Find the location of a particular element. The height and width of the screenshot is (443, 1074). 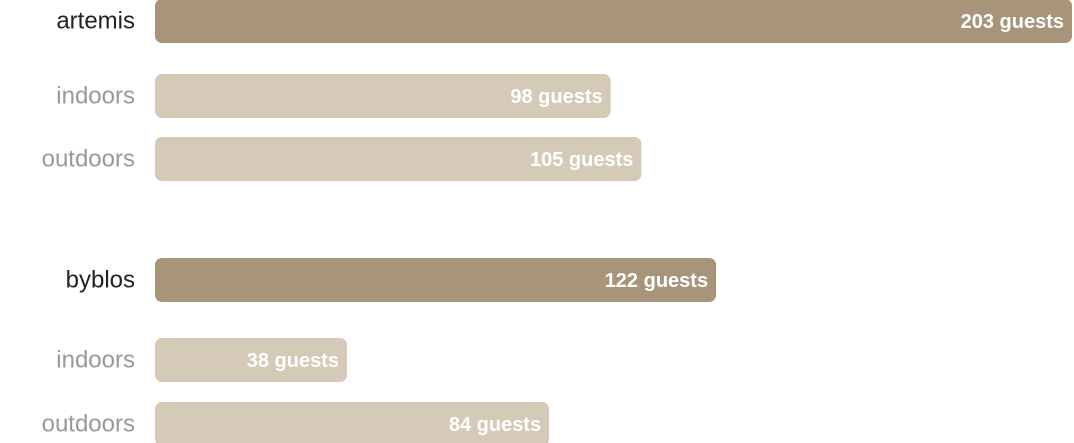

value-label: 98 guests is located at coordinates (556, 97).